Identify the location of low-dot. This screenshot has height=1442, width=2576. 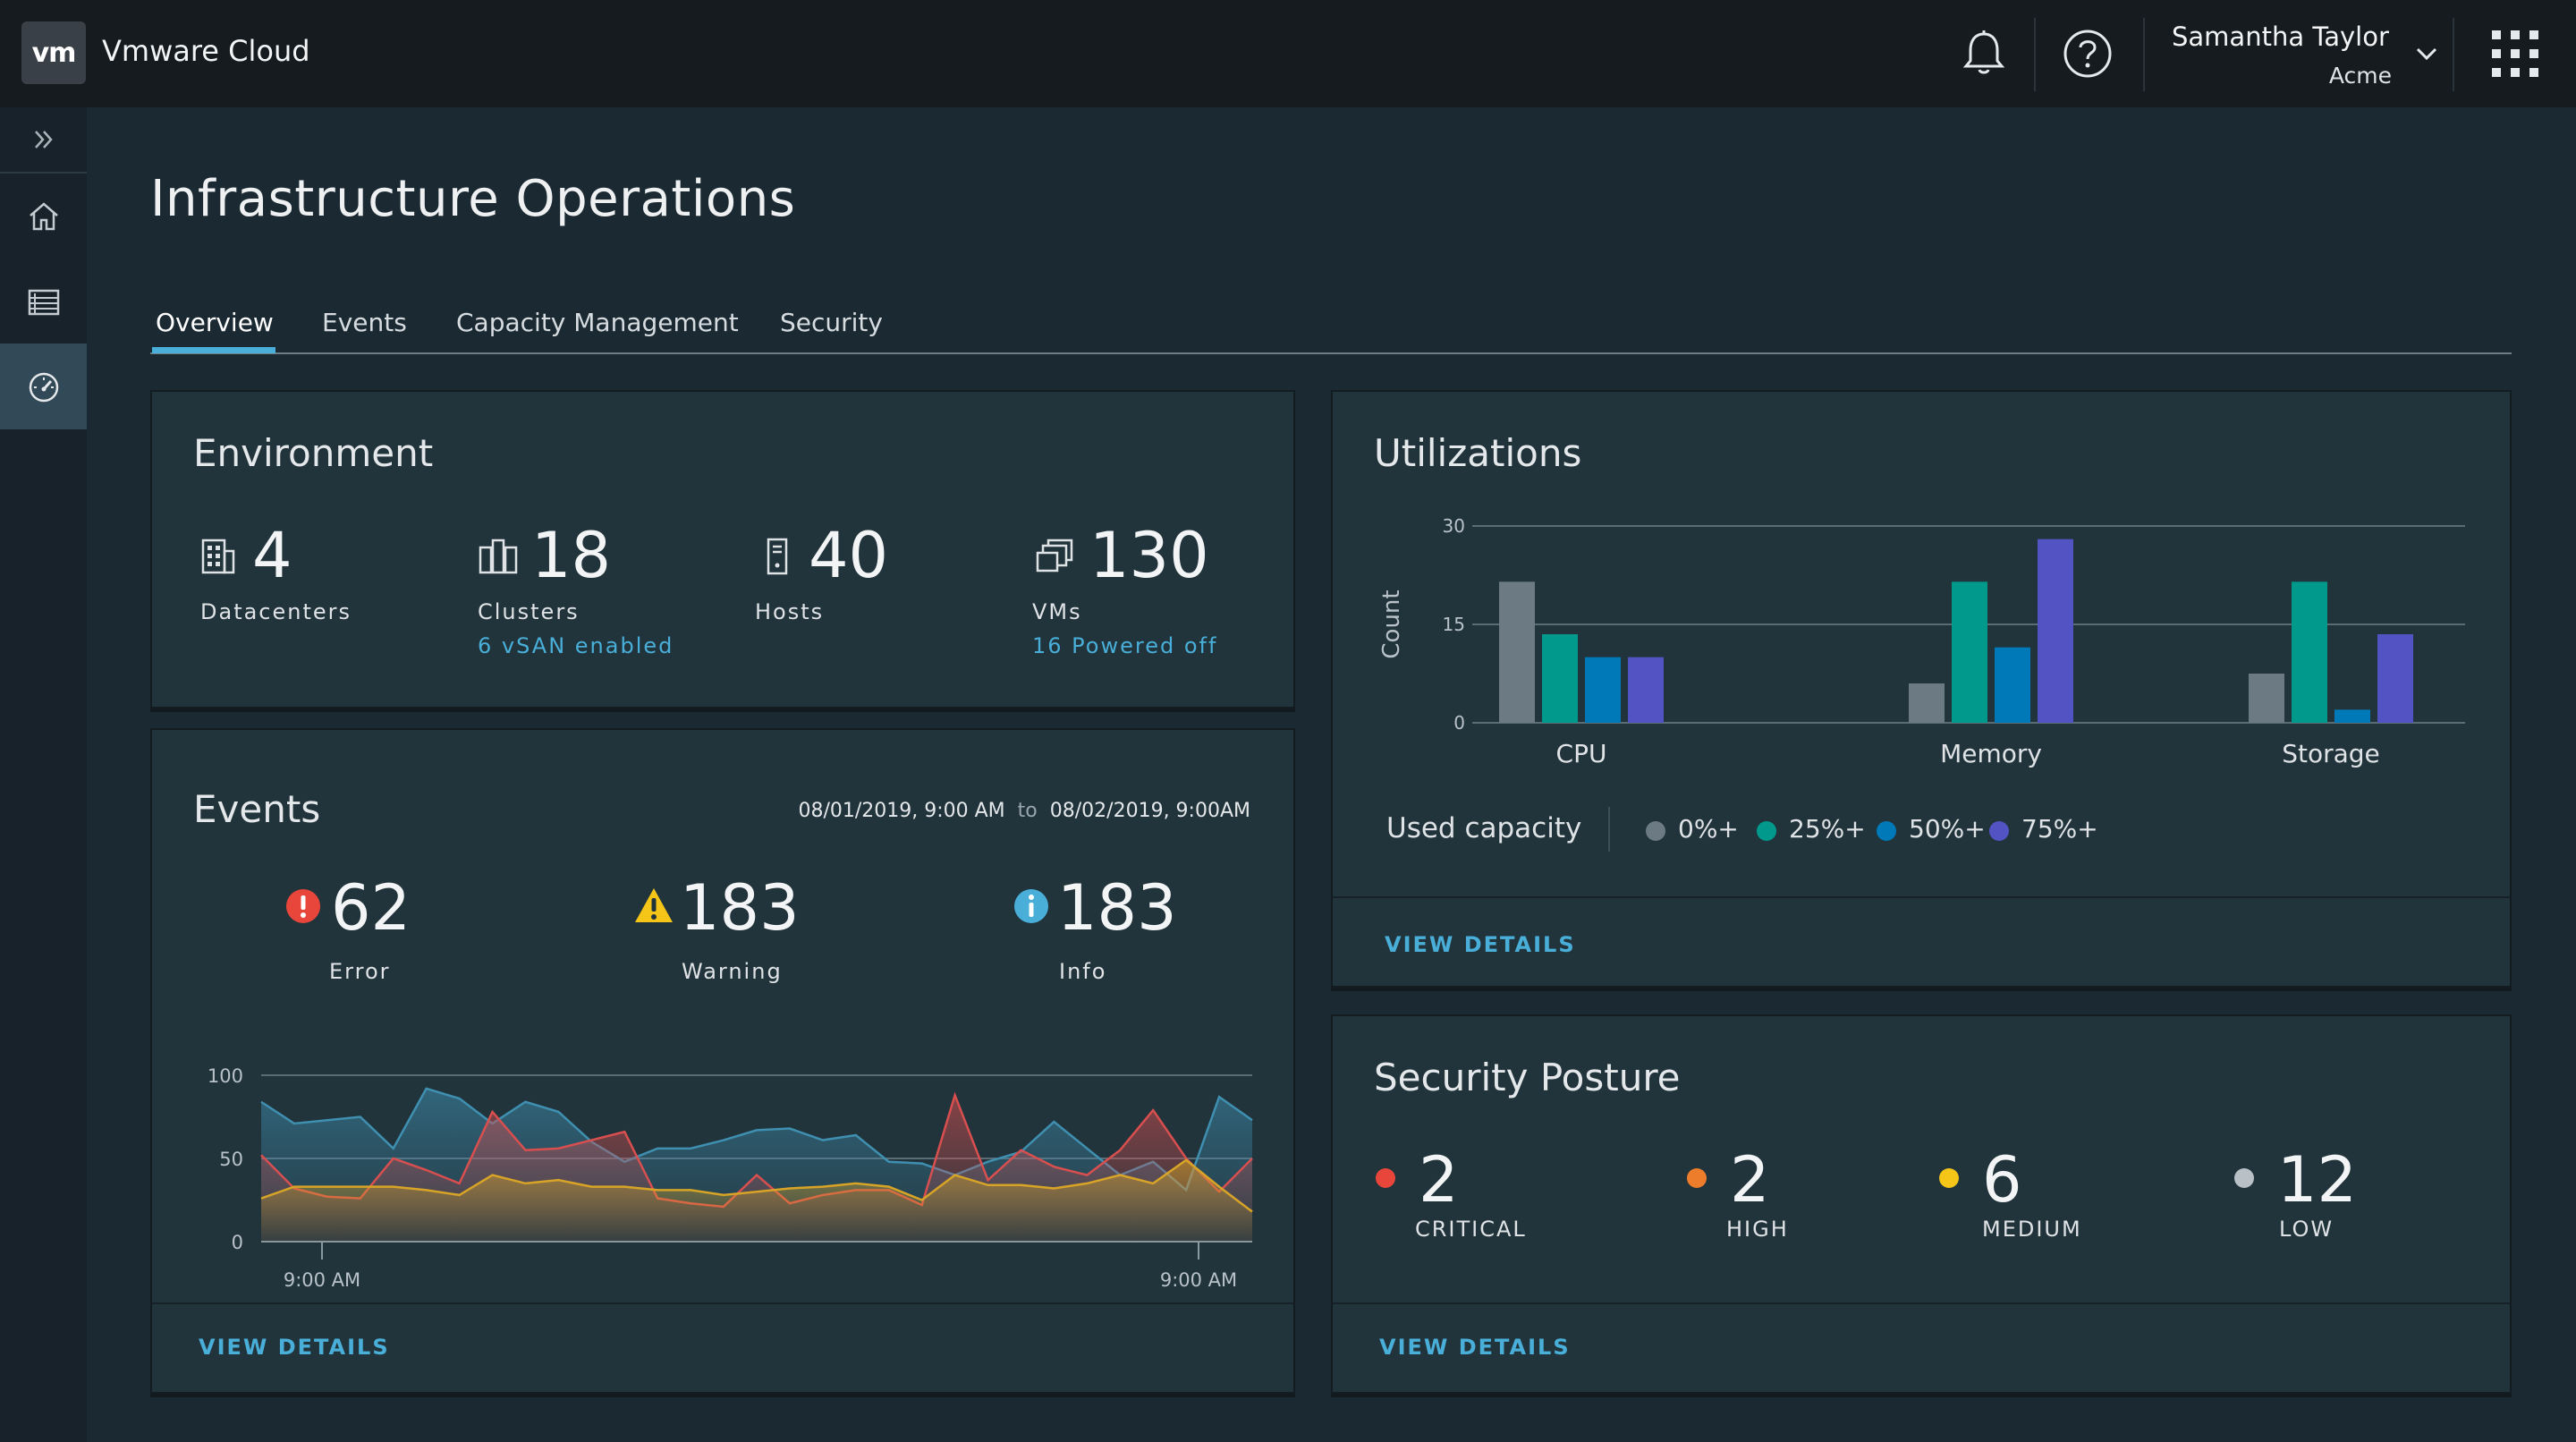
(2244, 1178).